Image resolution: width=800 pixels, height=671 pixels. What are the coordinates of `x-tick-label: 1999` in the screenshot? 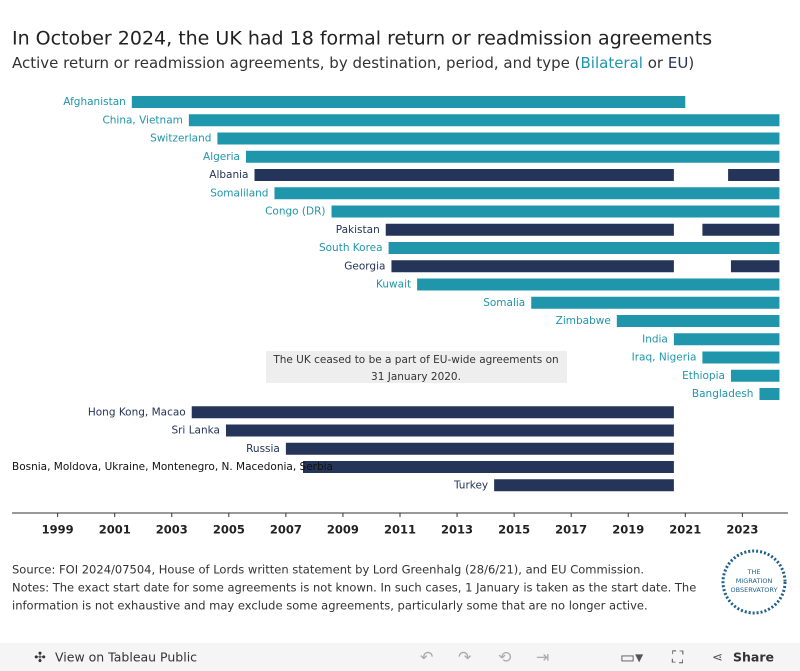 It's located at (58, 530).